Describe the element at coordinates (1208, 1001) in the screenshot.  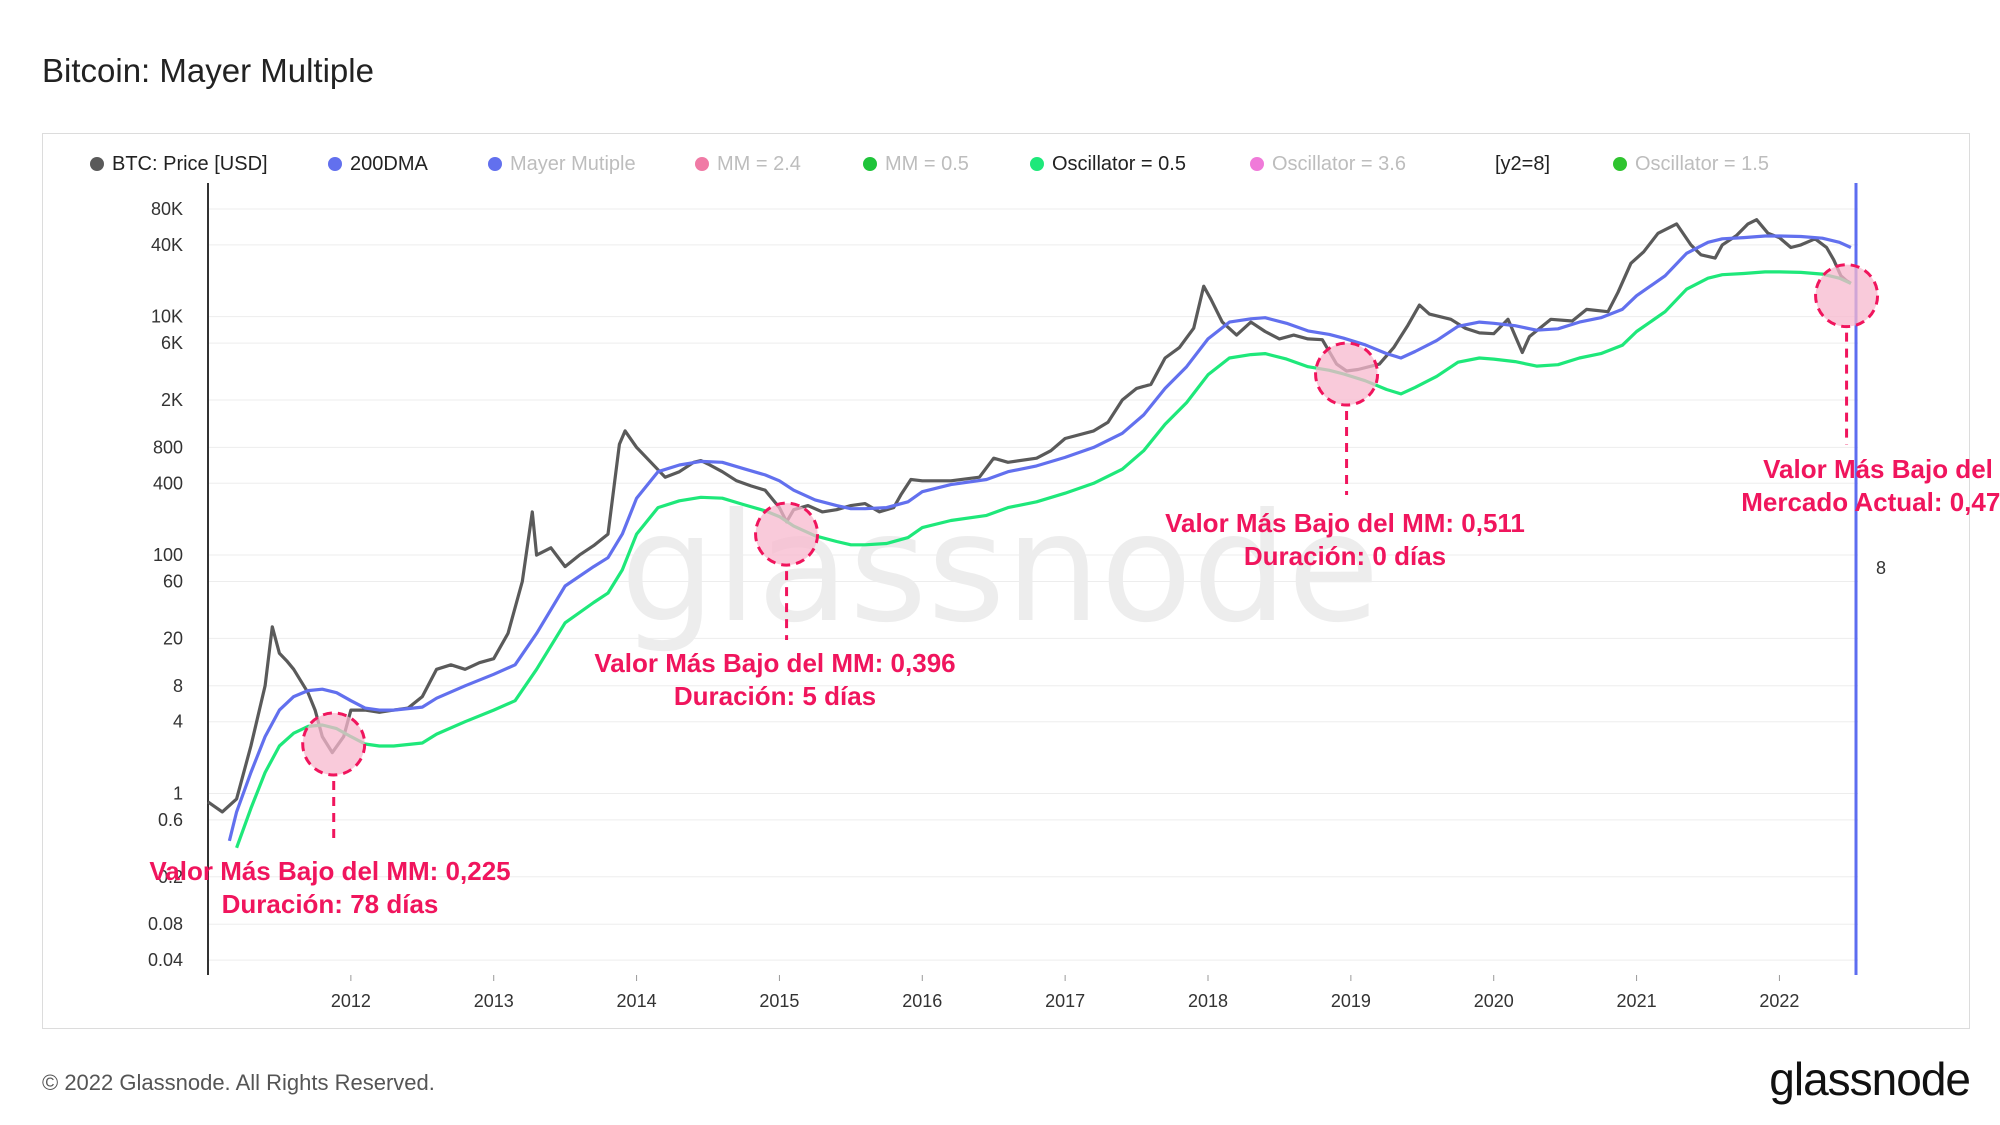
I see `x-tick-label: 2018` at that location.